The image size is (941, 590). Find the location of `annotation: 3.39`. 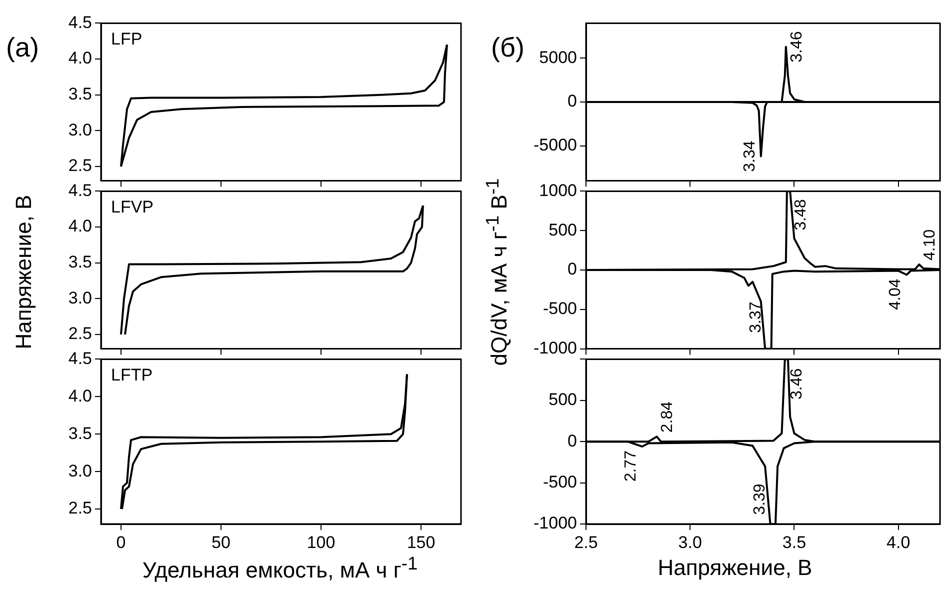

annotation: 3.39 is located at coordinates (760, 499).